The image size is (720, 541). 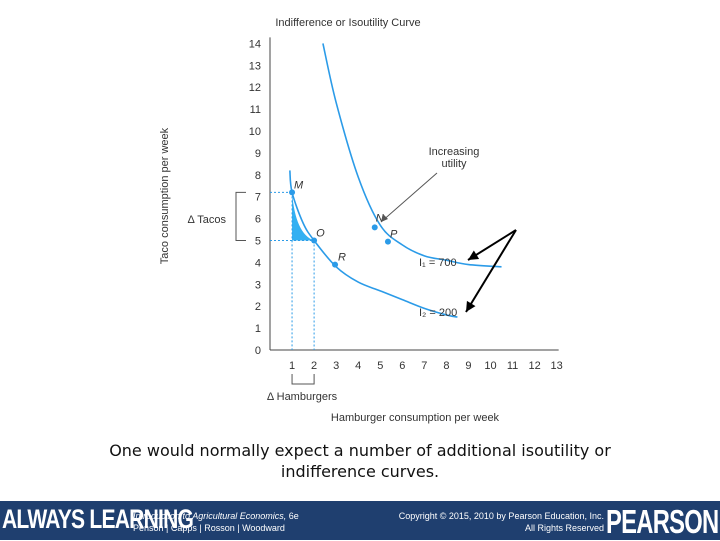 I want to click on delta-hamburgers-label: Δ Hamburgers, so click(x=302, y=397).